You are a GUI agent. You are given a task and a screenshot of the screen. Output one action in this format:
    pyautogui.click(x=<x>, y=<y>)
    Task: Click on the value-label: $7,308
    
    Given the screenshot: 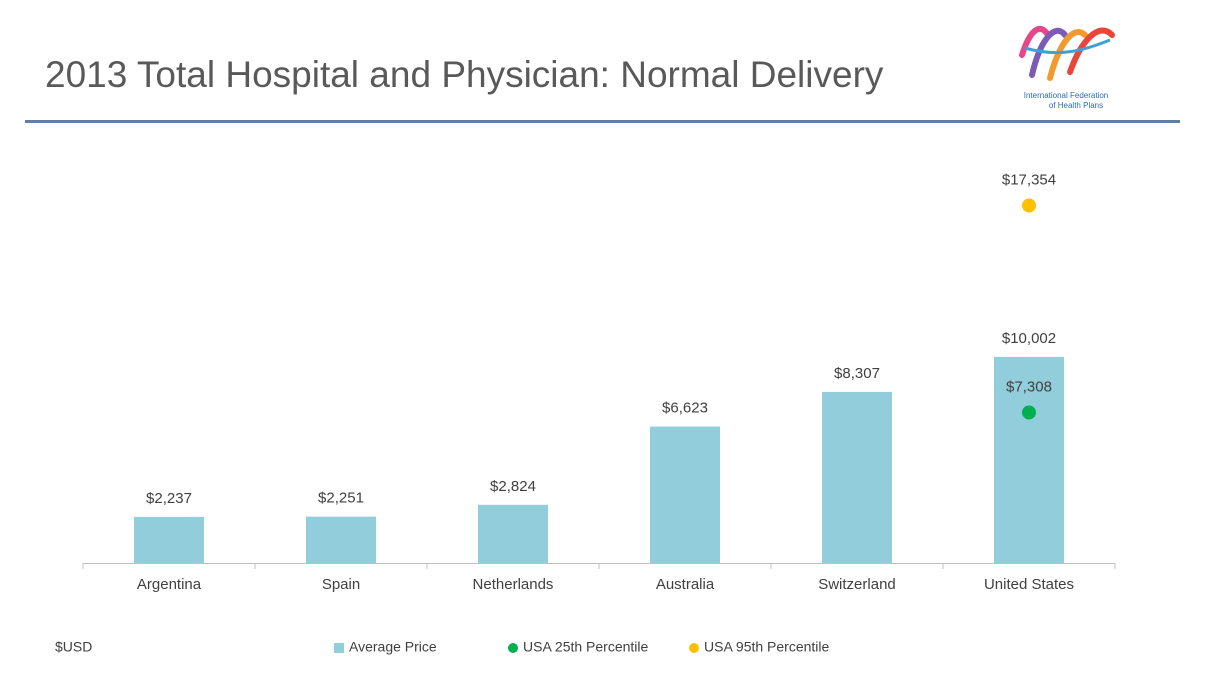 What is the action you would take?
    pyautogui.click(x=1029, y=386)
    